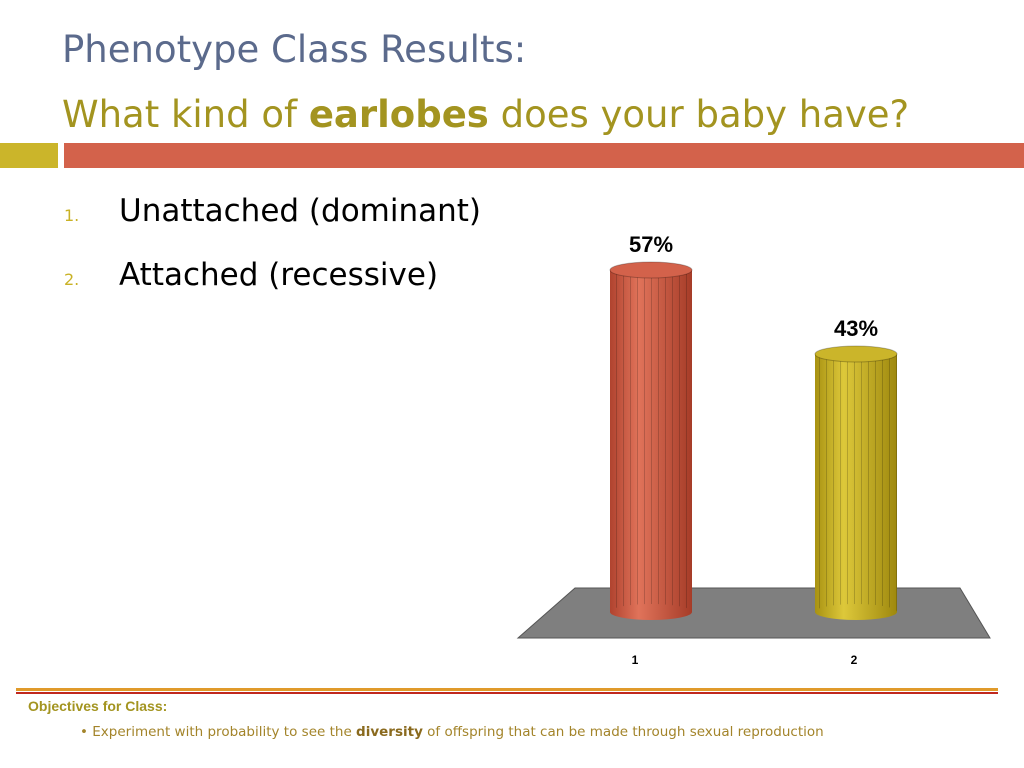 The image size is (1024, 768). I want to click on list-text: Unattached (dominant), so click(300, 211).